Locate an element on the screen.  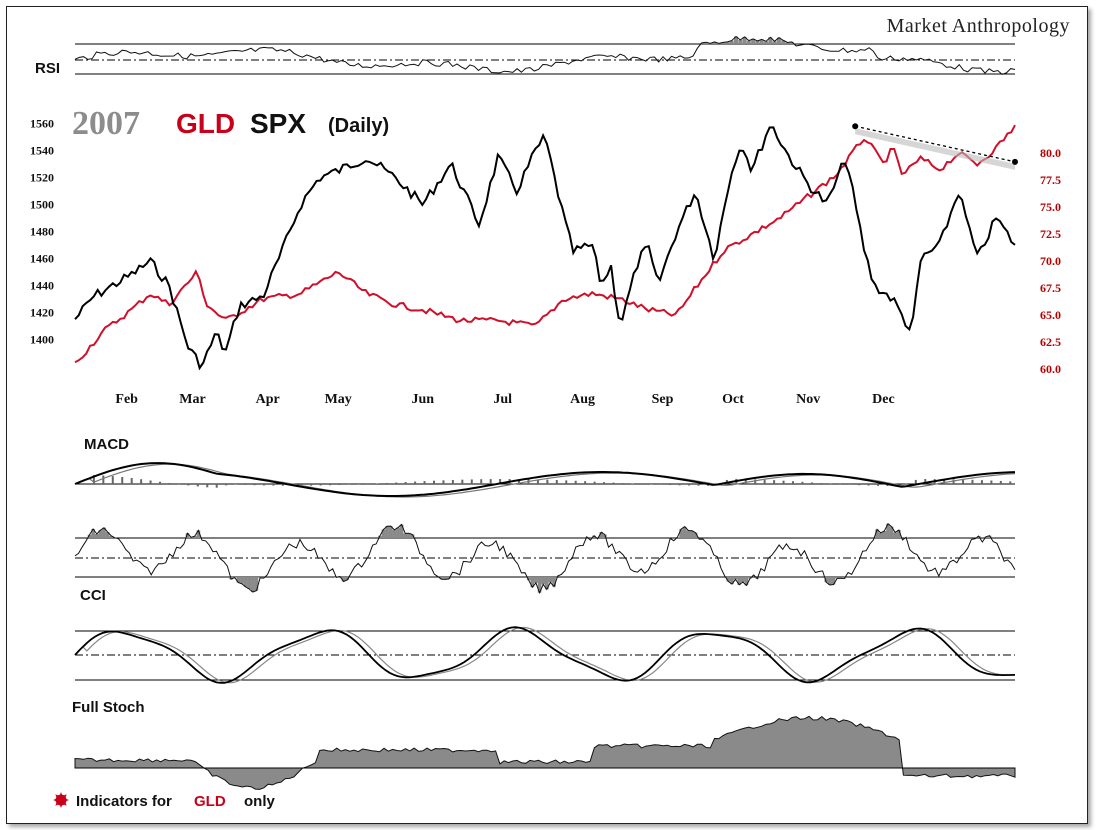
gld-tick-label: 77.5 is located at coordinates (1050, 180).